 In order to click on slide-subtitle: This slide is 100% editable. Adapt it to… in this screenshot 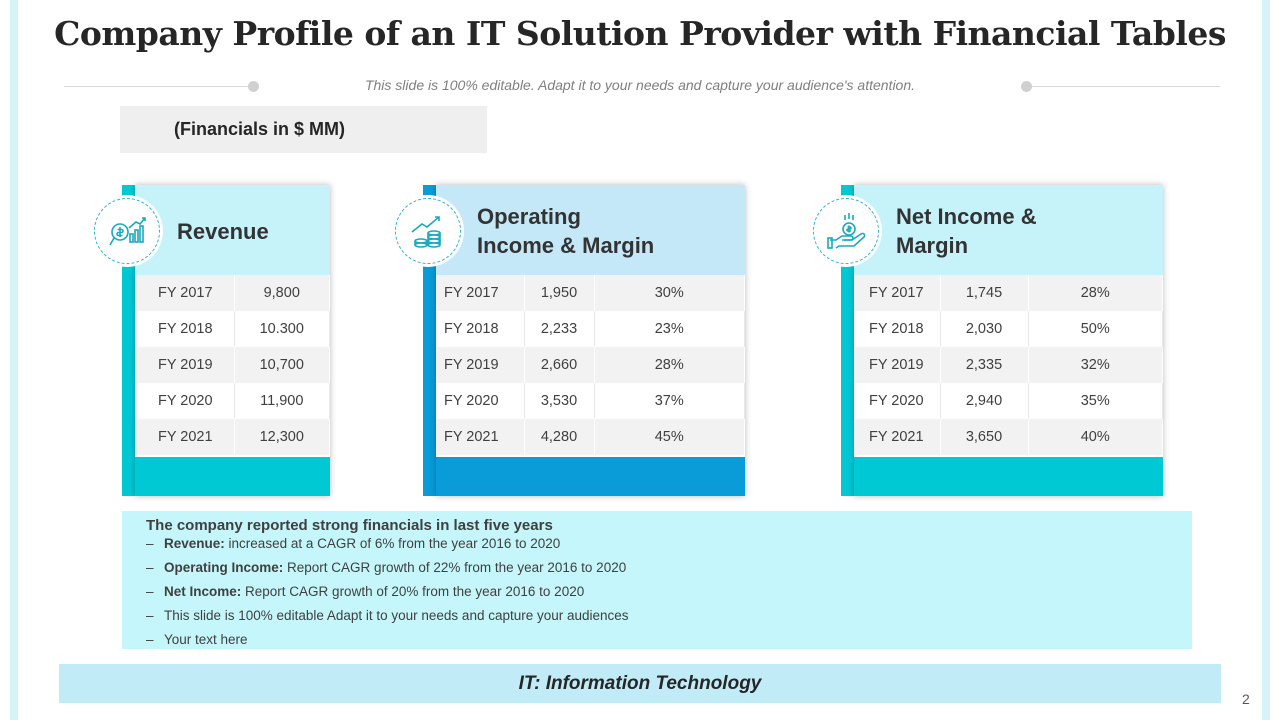, I will do `click(640, 85)`.